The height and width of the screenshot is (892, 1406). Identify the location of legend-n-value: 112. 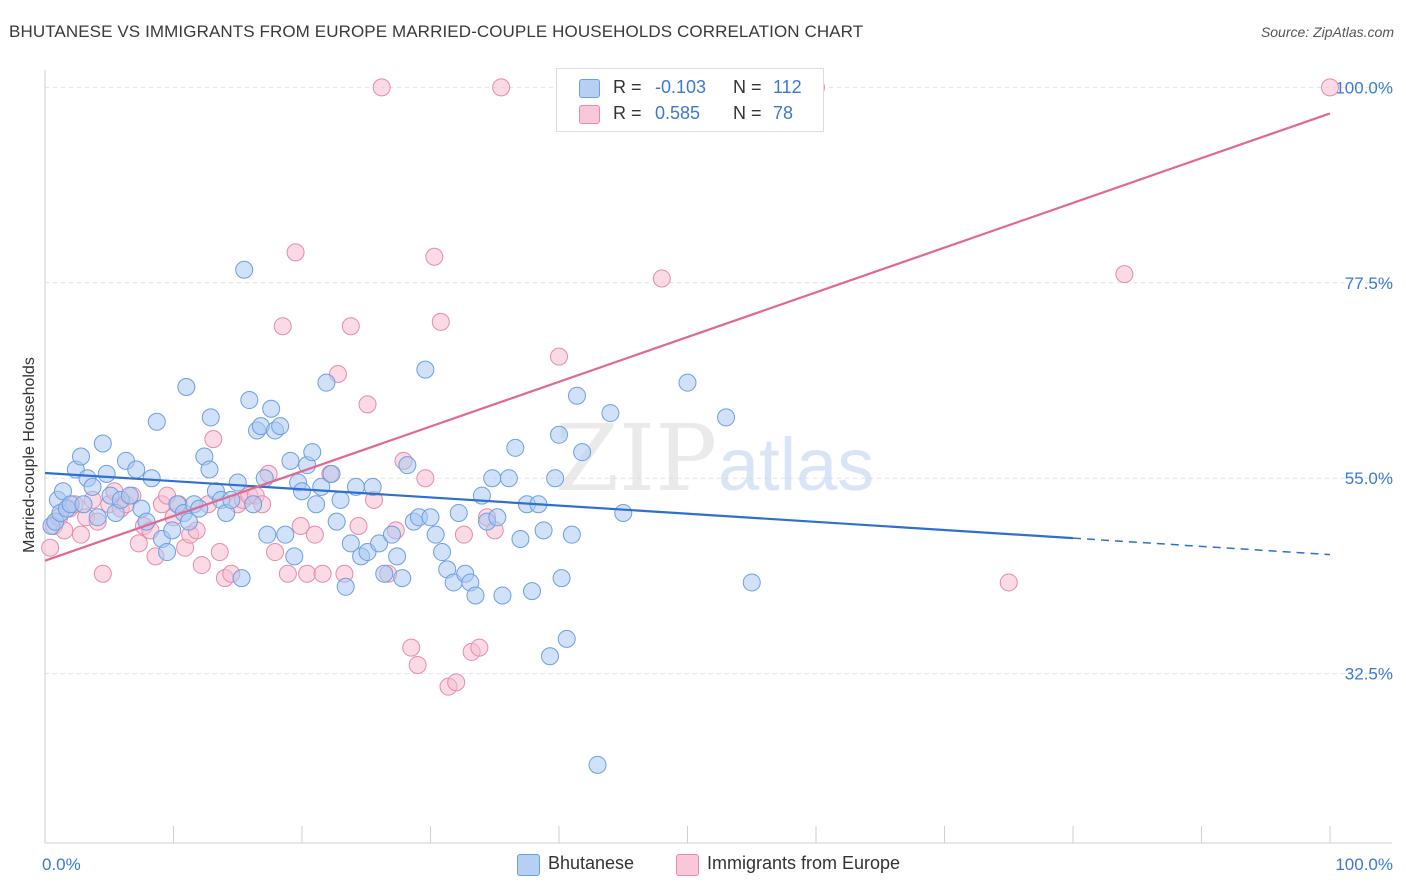
(787, 87).